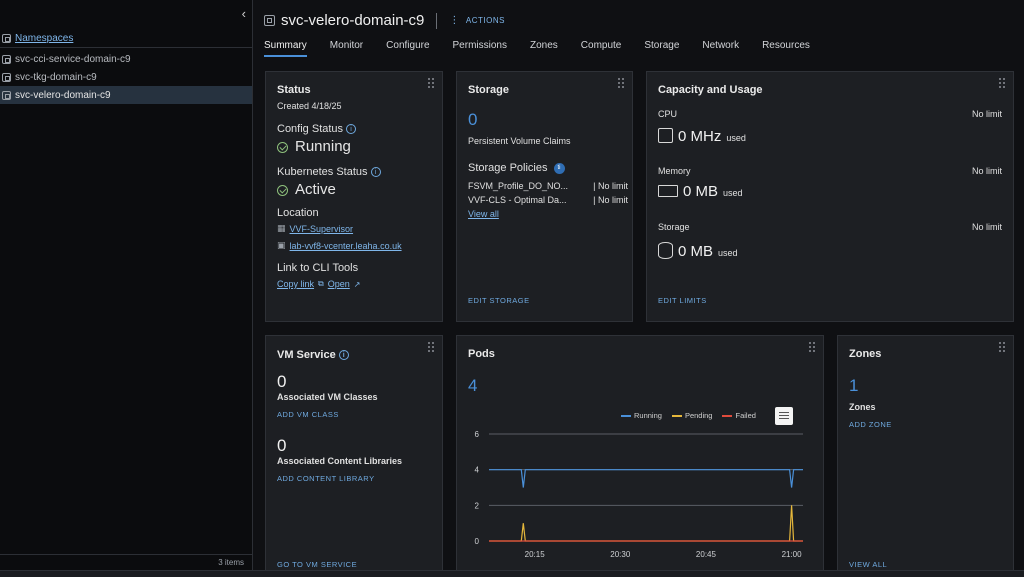  What do you see at coordinates (728, 253) in the screenshot?
I see `capacity-storage-unit: used` at bounding box center [728, 253].